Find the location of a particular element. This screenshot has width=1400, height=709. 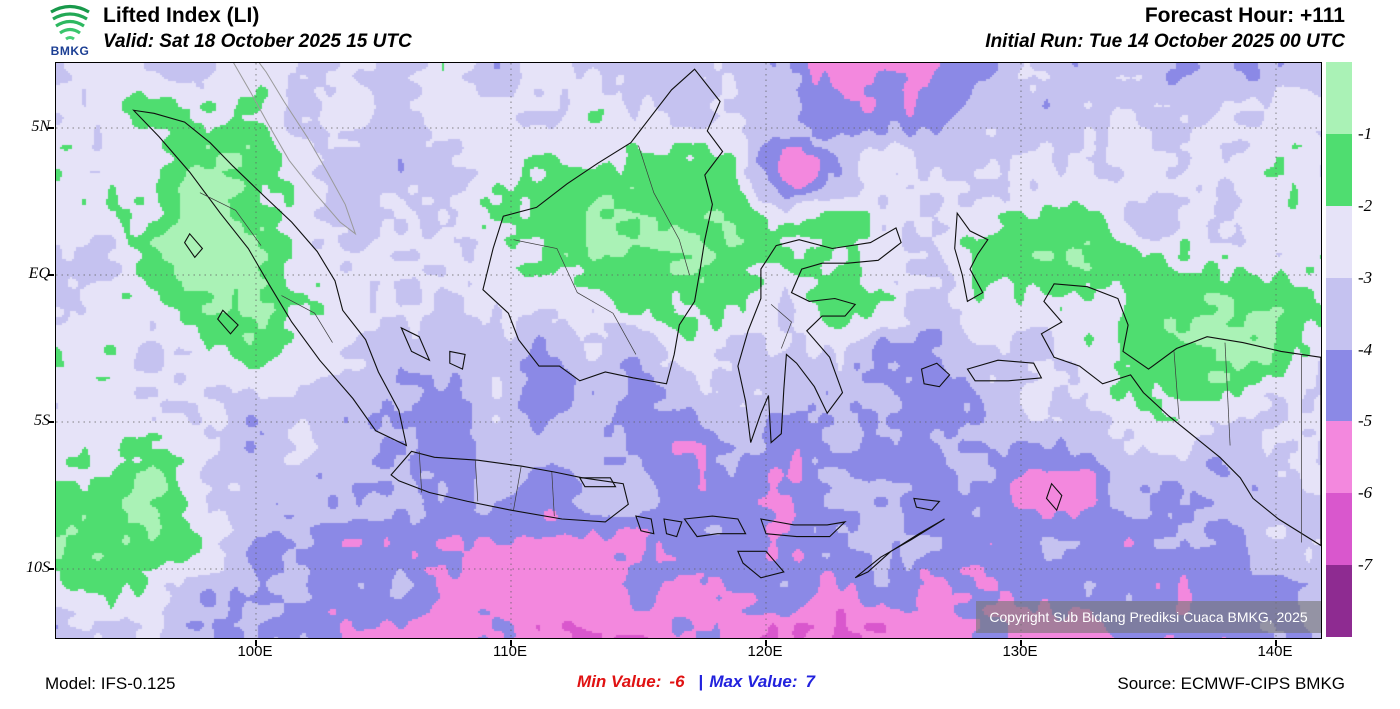

y-tick-label-10s: 10S is located at coordinates (38, 567).